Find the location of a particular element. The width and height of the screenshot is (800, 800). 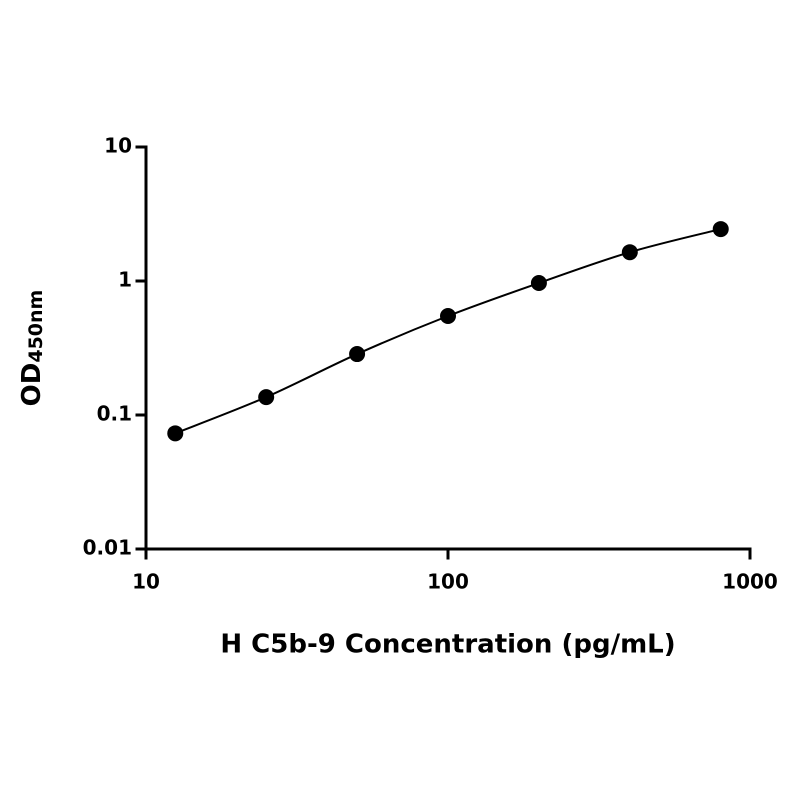

y-tick-label: 10 is located at coordinates (118, 146).